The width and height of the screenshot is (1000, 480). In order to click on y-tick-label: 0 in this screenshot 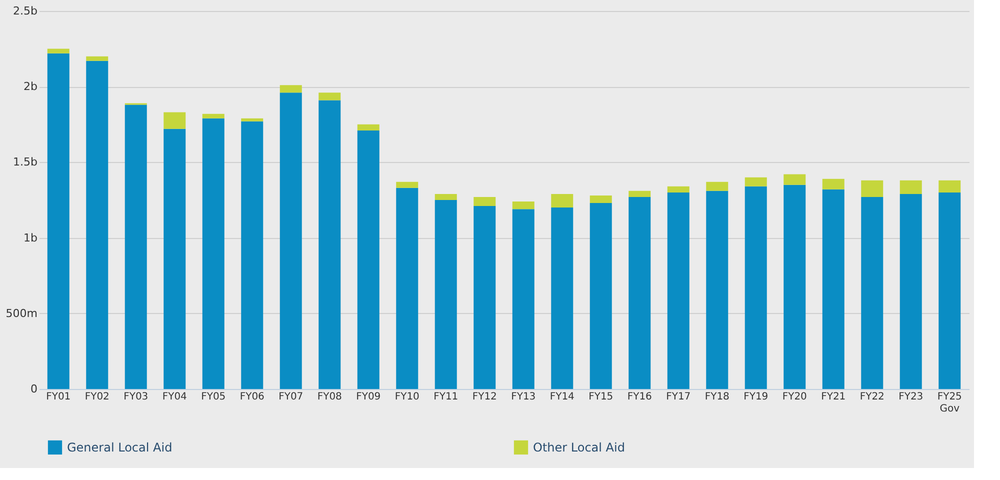, I will do `click(34, 389)`.